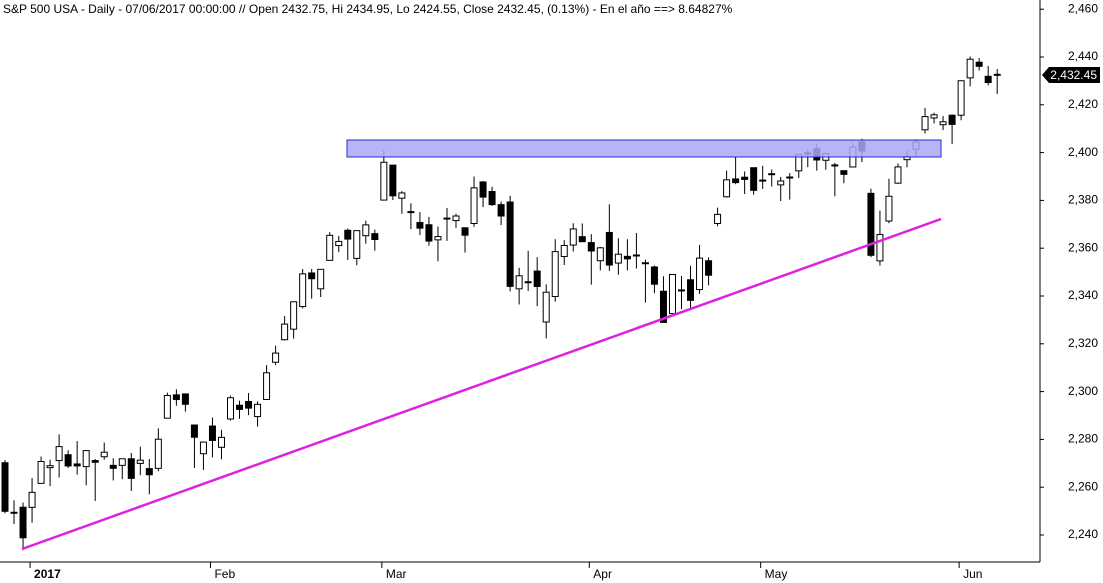 This screenshot has width=1103, height=583. What do you see at coordinates (602, 574) in the screenshot?
I see `x-tick-label: Apr` at bounding box center [602, 574].